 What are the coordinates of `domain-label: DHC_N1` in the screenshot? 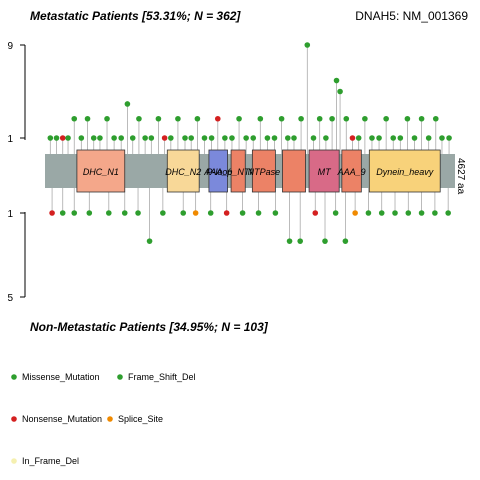 It's located at (101, 172).